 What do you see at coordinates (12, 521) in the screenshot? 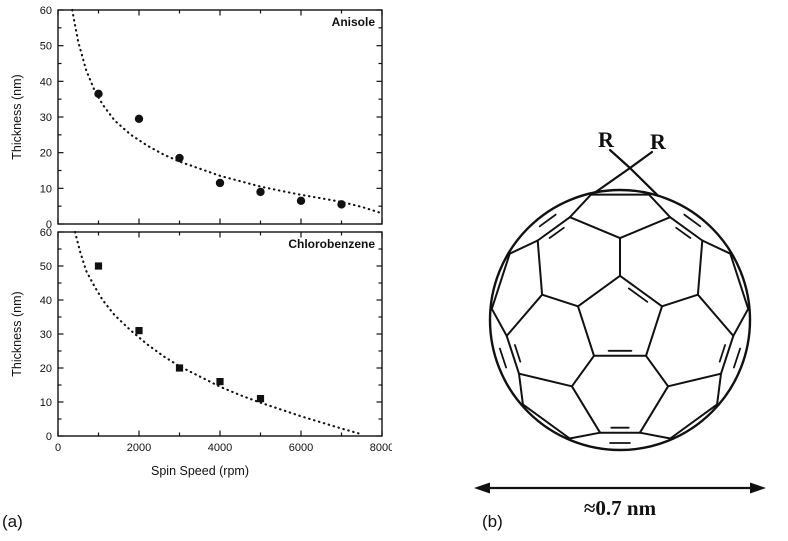
I see `panel-label-a: (a)` at bounding box center [12, 521].